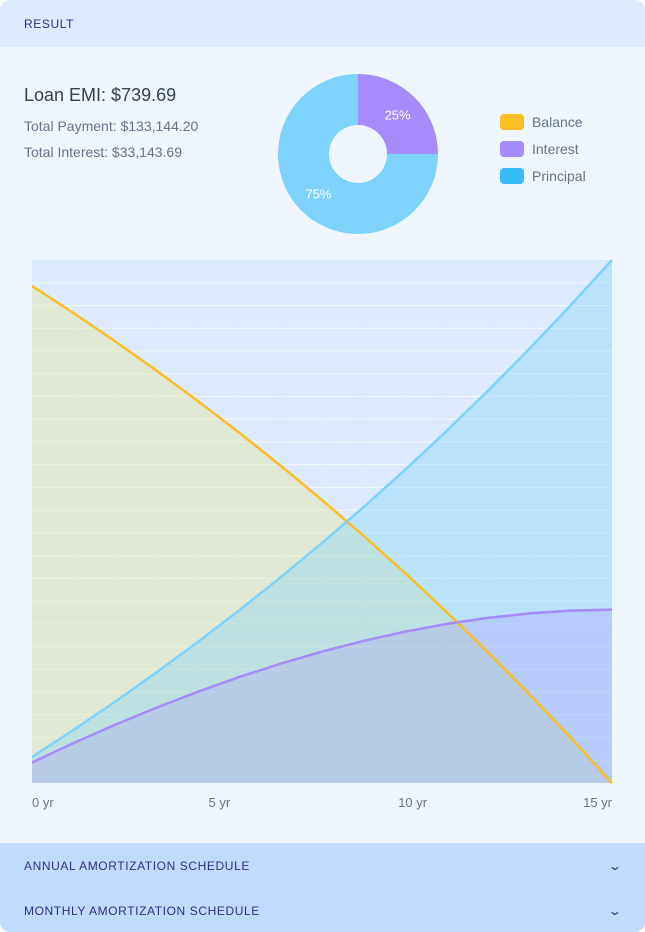 Image resolution: width=645 pixels, height=932 pixels. I want to click on slice-interest, so click(398, 114).